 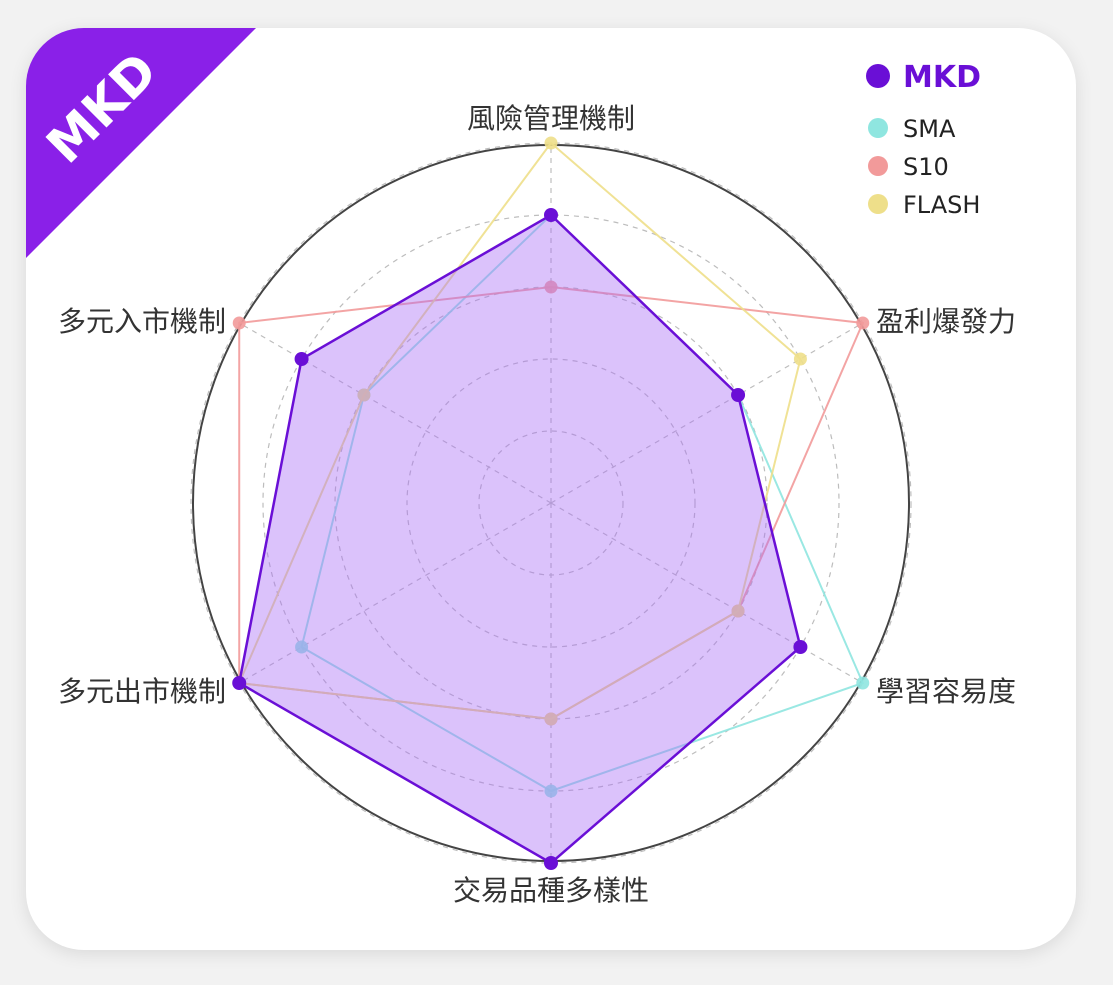 I want to click on legend-item-sma: SMA, so click(x=912, y=129).